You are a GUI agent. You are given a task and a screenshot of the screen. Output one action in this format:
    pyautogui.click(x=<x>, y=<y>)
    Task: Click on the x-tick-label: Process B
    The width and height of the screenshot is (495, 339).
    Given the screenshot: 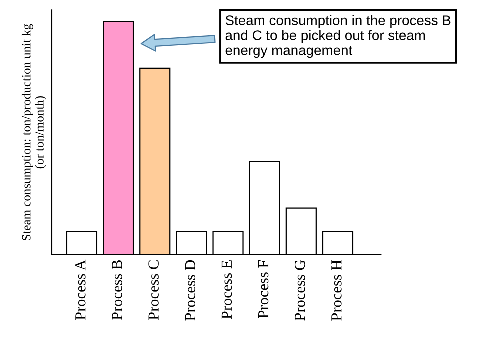 What is the action you would take?
    pyautogui.click(x=117, y=290)
    